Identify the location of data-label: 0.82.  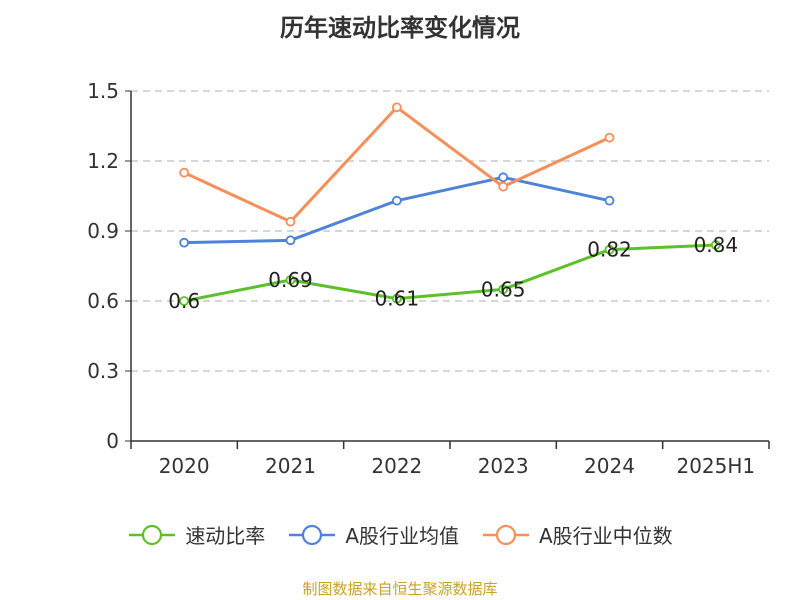
(609, 250).